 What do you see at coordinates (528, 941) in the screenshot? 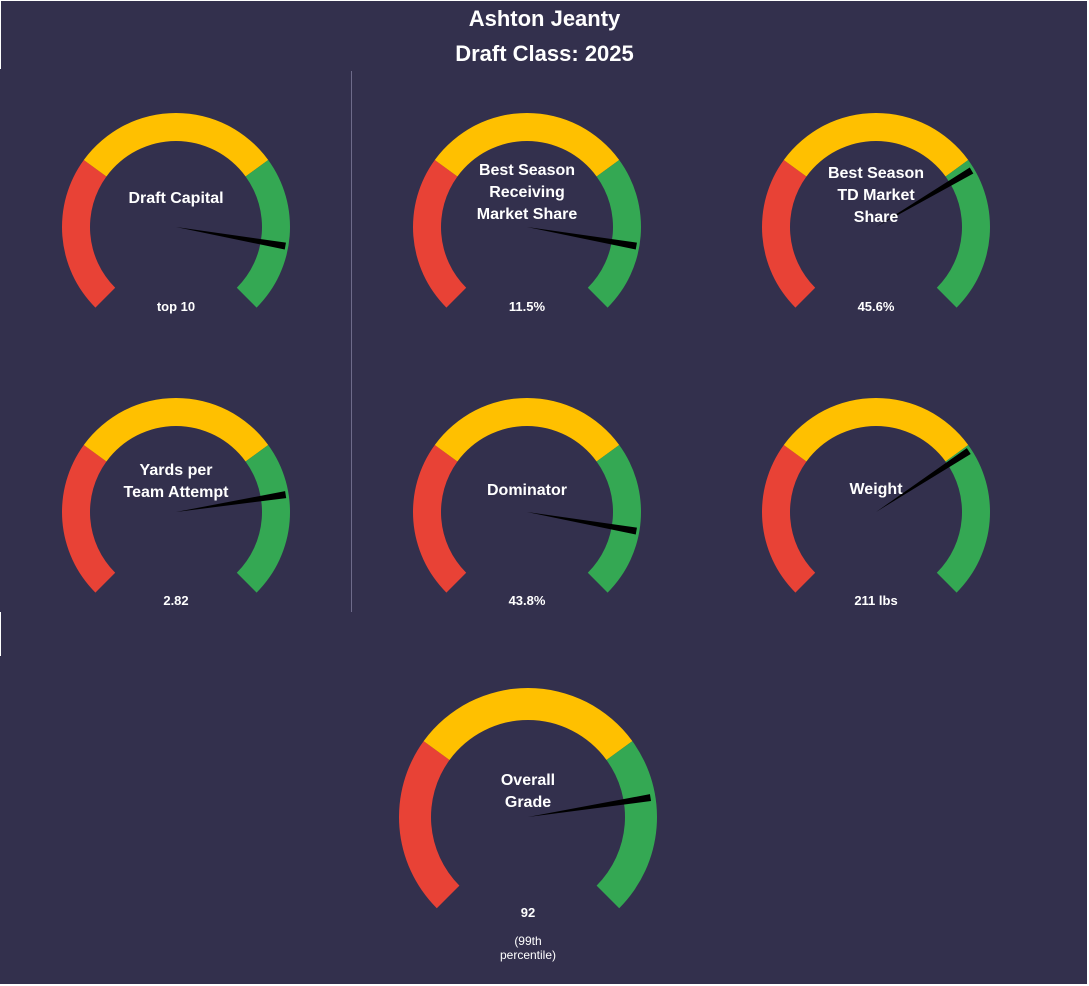
I see `gauge-note-line: (99th` at bounding box center [528, 941].